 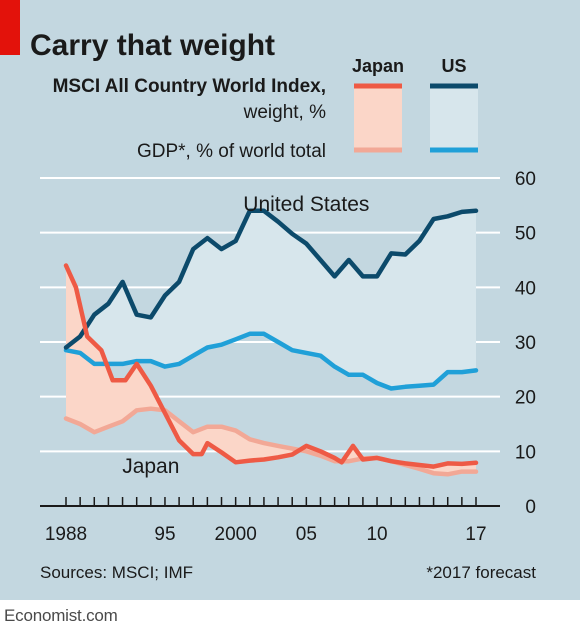 I want to click on y-tick-label-0: 0, so click(x=530, y=507).